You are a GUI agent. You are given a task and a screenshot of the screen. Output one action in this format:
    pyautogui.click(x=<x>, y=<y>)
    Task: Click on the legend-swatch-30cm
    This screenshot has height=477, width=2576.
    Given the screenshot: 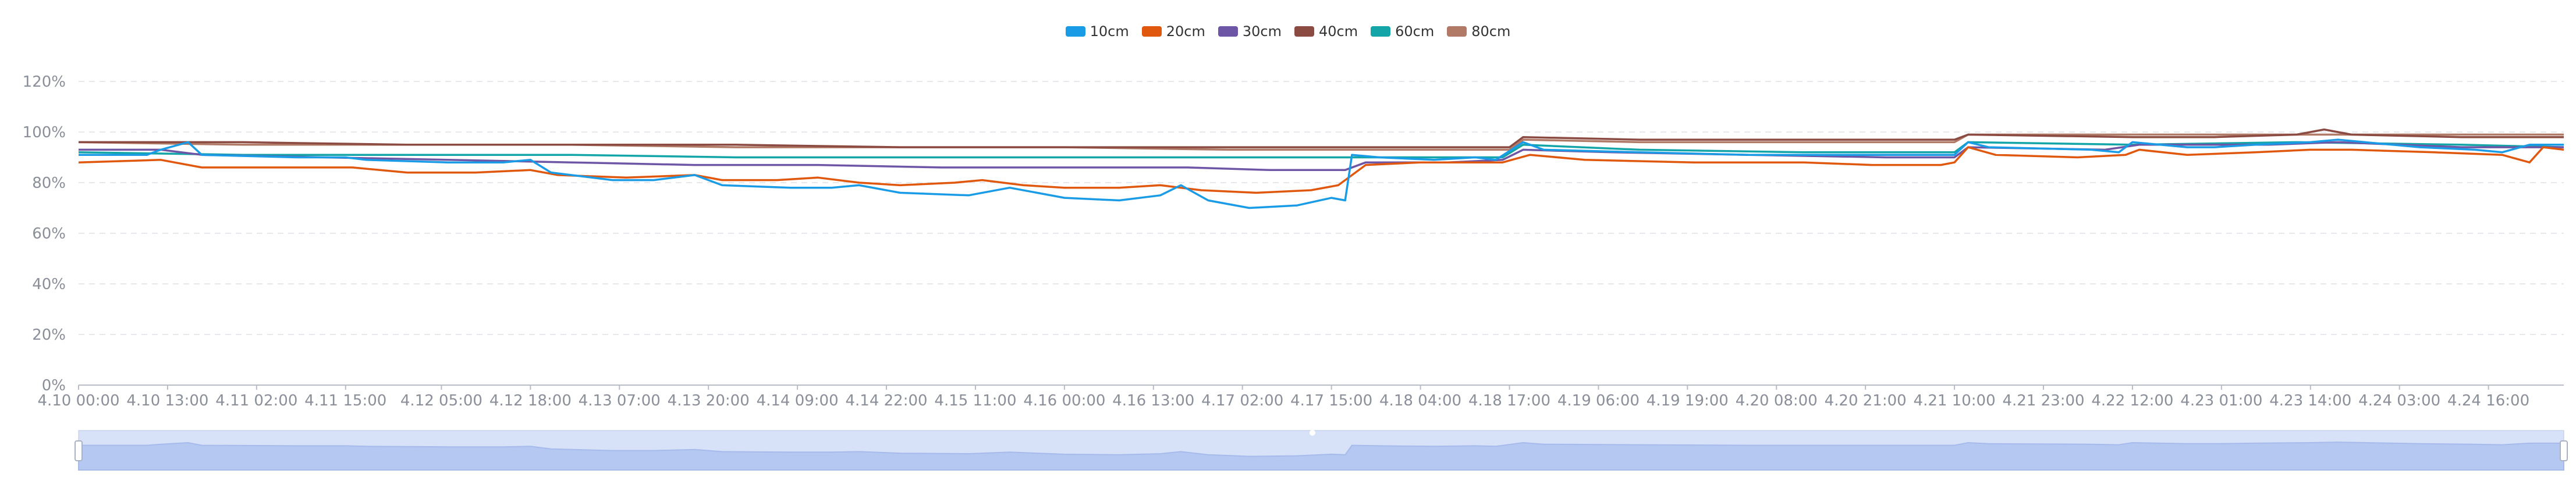 What is the action you would take?
    pyautogui.click(x=1228, y=31)
    